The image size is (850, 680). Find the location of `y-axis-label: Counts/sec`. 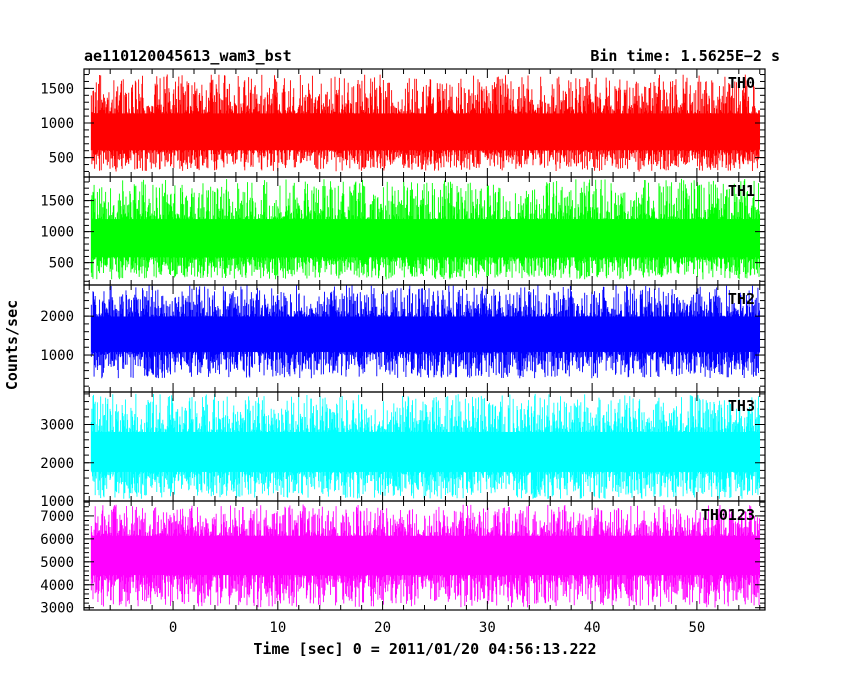

y-axis-label: Counts/sec is located at coordinates (12, 345).